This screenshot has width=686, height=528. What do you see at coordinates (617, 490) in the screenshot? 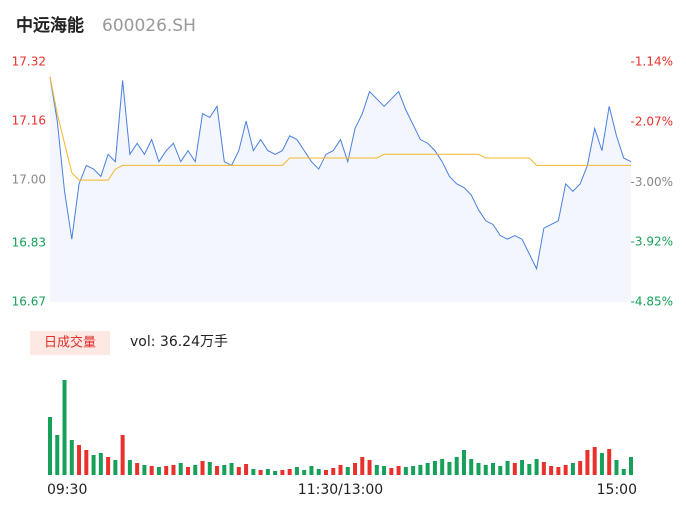
I see `x-tick-label: 15:00` at bounding box center [617, 490].